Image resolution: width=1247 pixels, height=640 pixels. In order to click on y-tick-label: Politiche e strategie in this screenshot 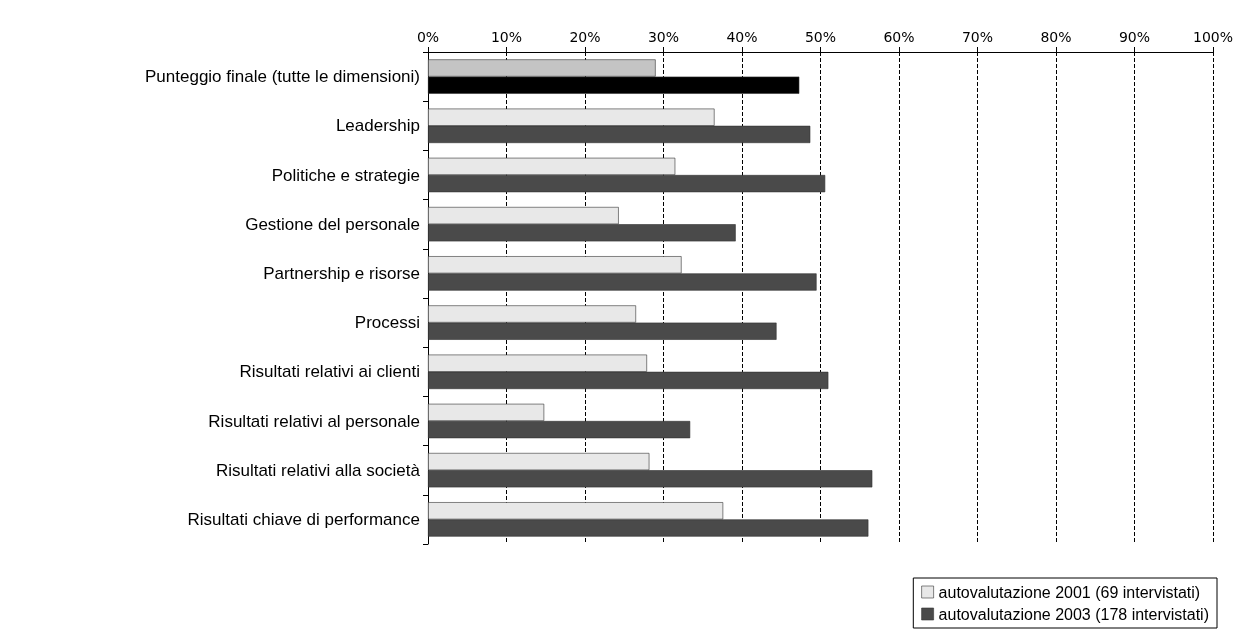, I will do `click(345, 175)`.